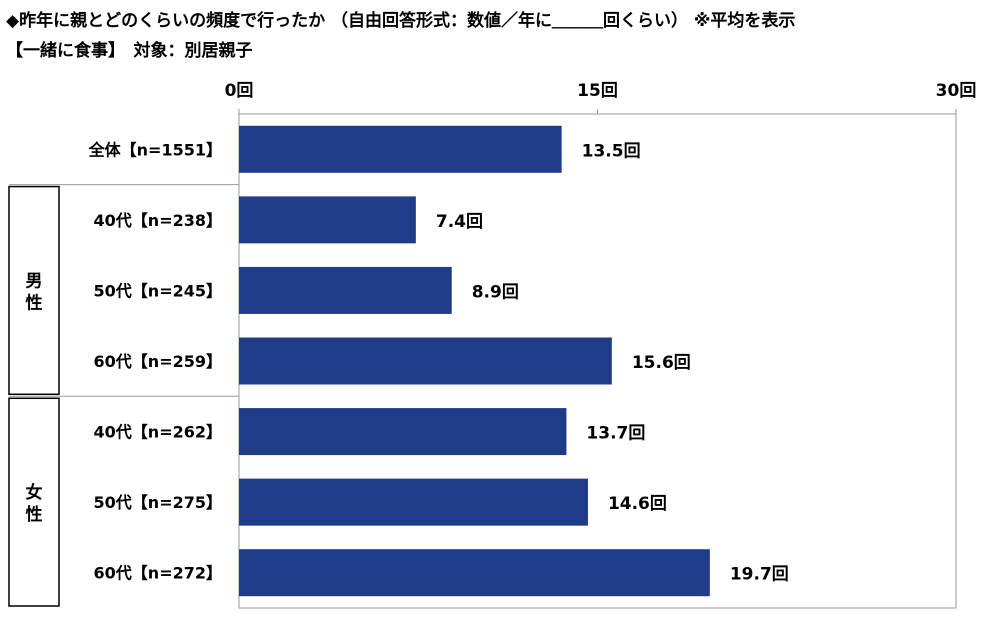  I want to click on group-label-char: 男, so click(34, 281).